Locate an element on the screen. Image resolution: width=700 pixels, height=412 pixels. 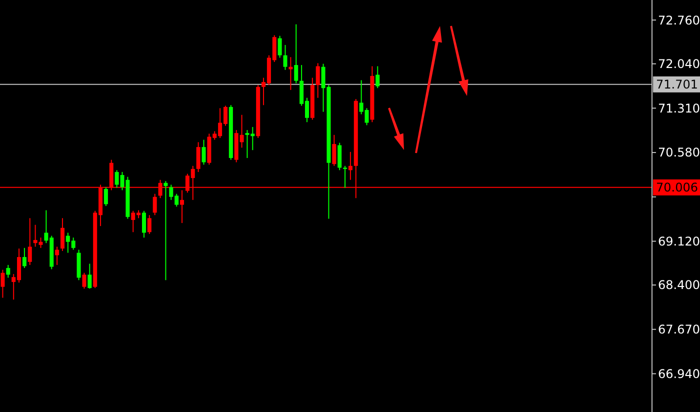
y-tick-label: 66.940 is located at coordinates (679, 373).